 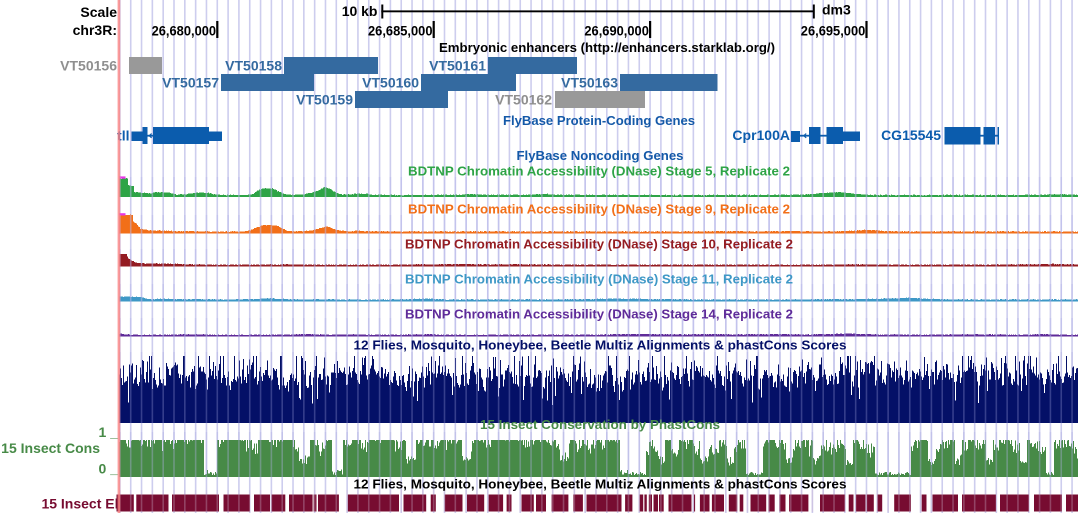 What do you see at coordinates (95, 30) in the screenshot?
I see `svg-text: chr3R:` at bounding box center [95, 30].